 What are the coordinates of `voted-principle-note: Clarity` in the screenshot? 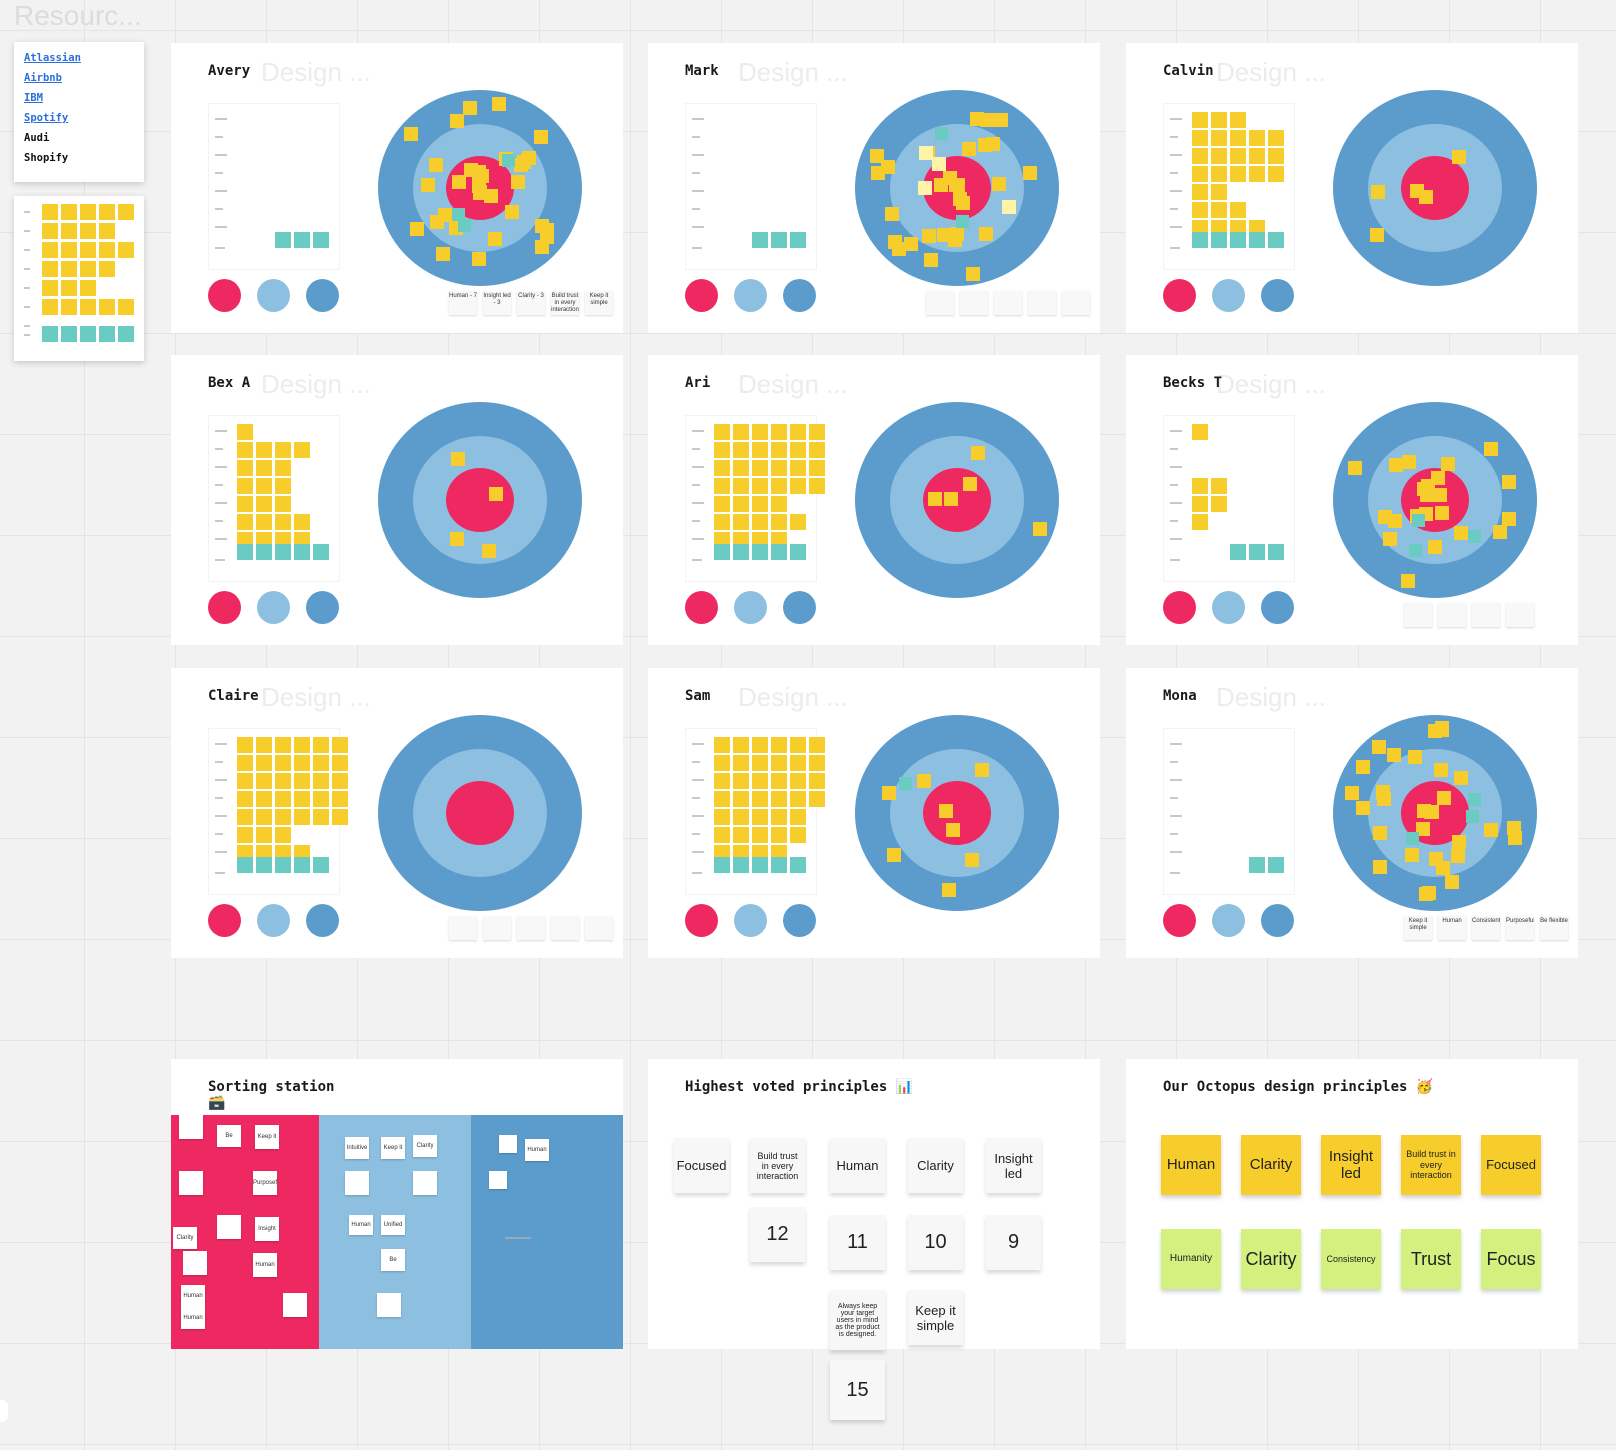 It's located at (935, 1165).